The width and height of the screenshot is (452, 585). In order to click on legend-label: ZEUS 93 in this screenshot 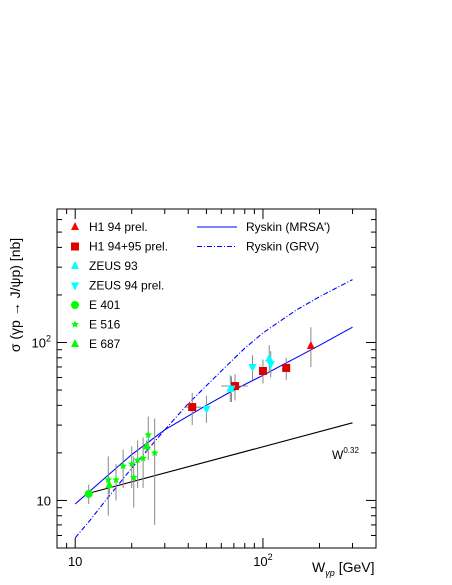, I will do `click(113, 266)`.